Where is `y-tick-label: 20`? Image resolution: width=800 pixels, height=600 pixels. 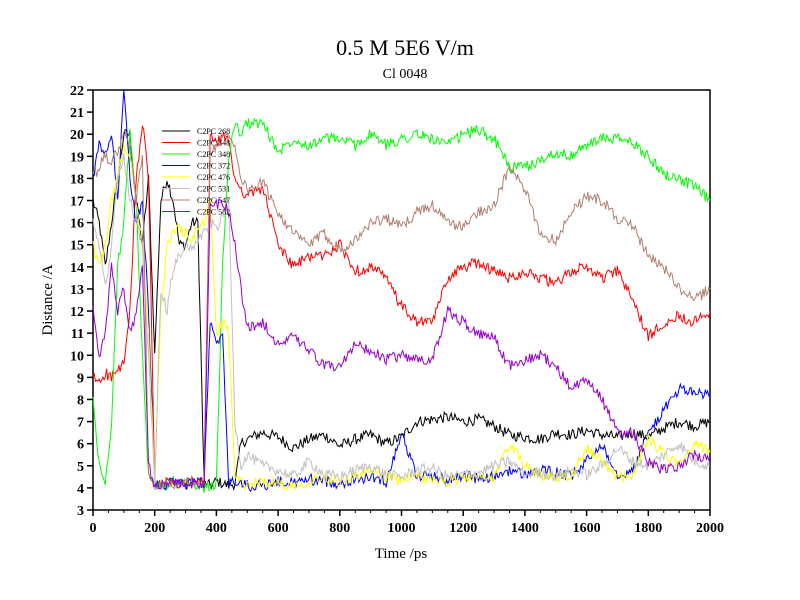
y-tick-label: 20 is located at coordinates (77, 135).